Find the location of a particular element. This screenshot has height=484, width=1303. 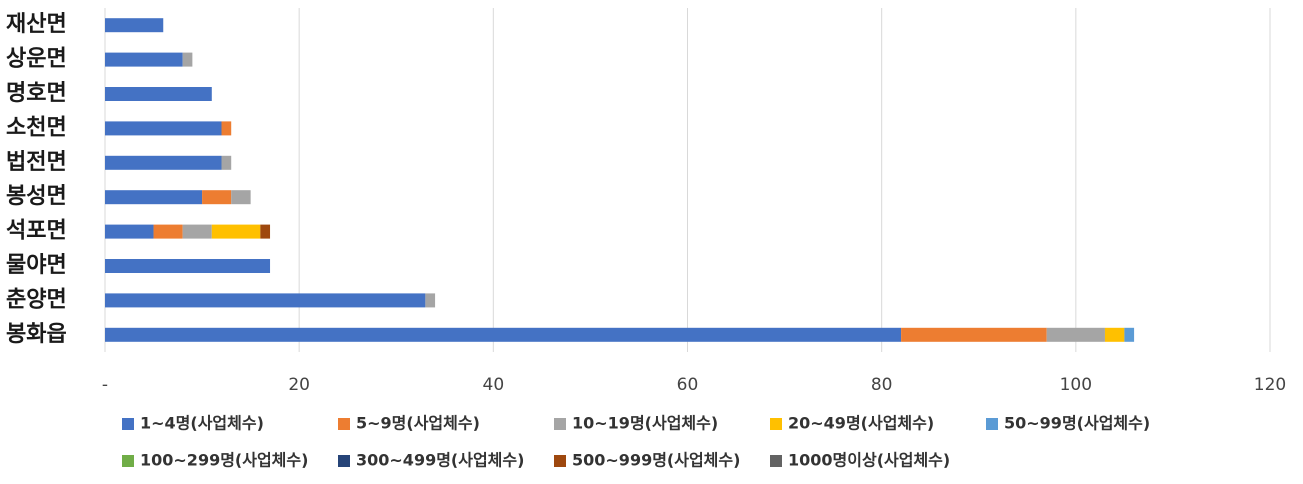

legend-label: 20~49명(사업체수) is located at coordinates (861, 423).